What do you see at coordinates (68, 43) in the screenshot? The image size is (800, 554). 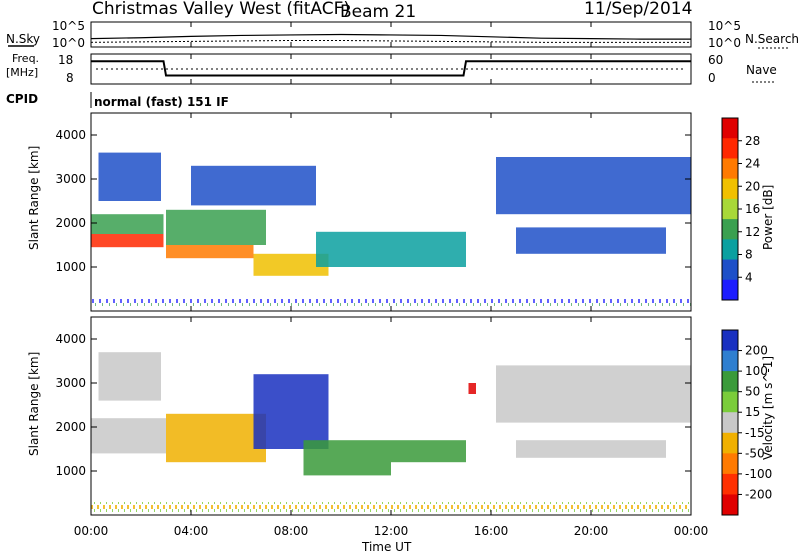 I see `noise-left-tick-bottom: 10^0` at bounding box center [68, 43].